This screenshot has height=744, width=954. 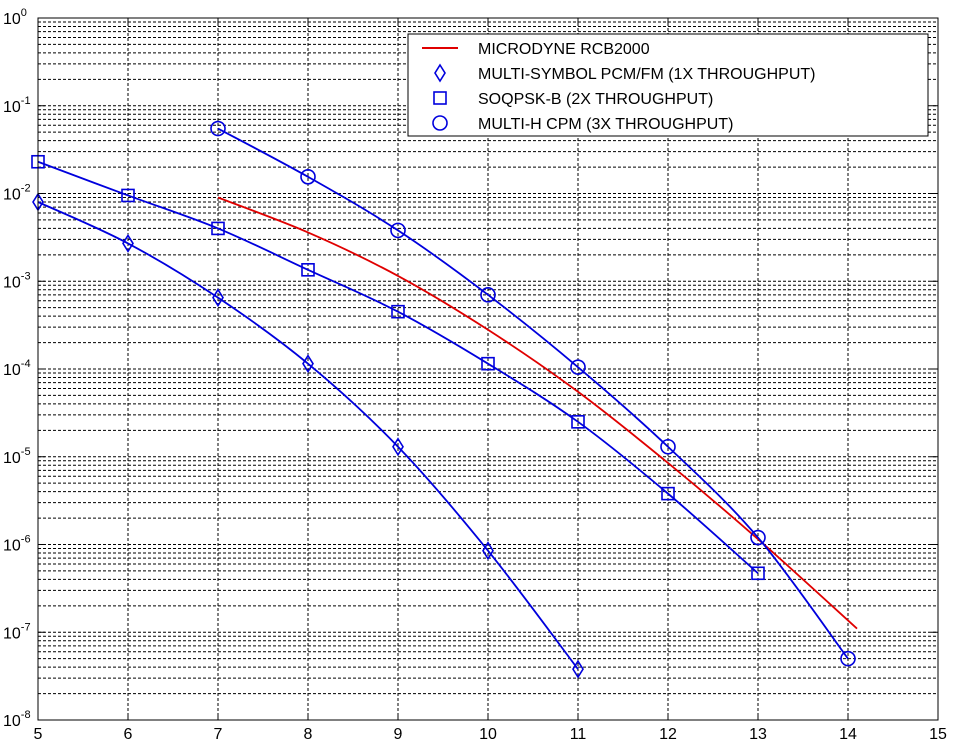 I want to click on legend-label: MULTI-SYMBOL PCM/FM (1X THROUGHPUT), so click(x=647, y=74).